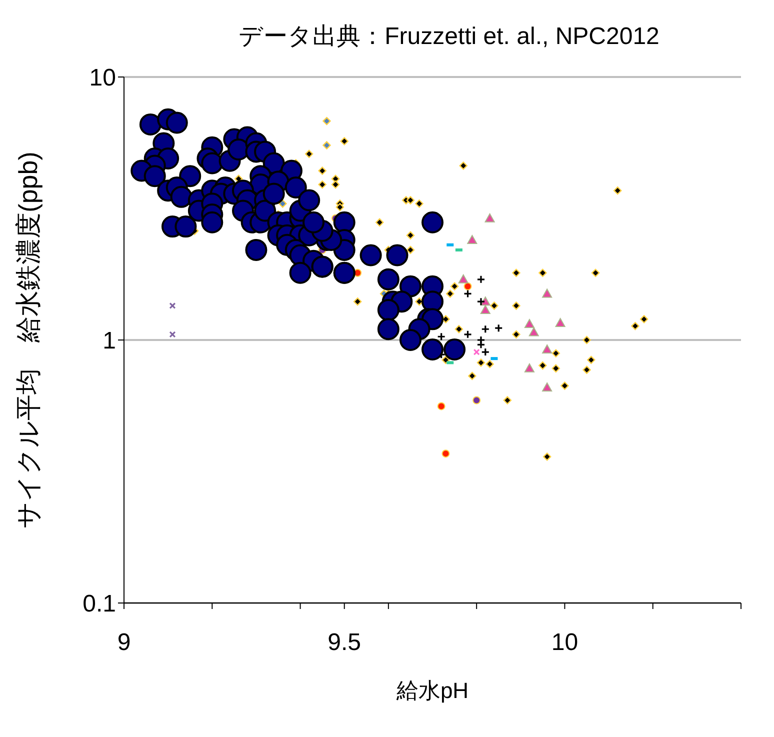  I want to click on y-tick-label: 1, so click(109, 341).